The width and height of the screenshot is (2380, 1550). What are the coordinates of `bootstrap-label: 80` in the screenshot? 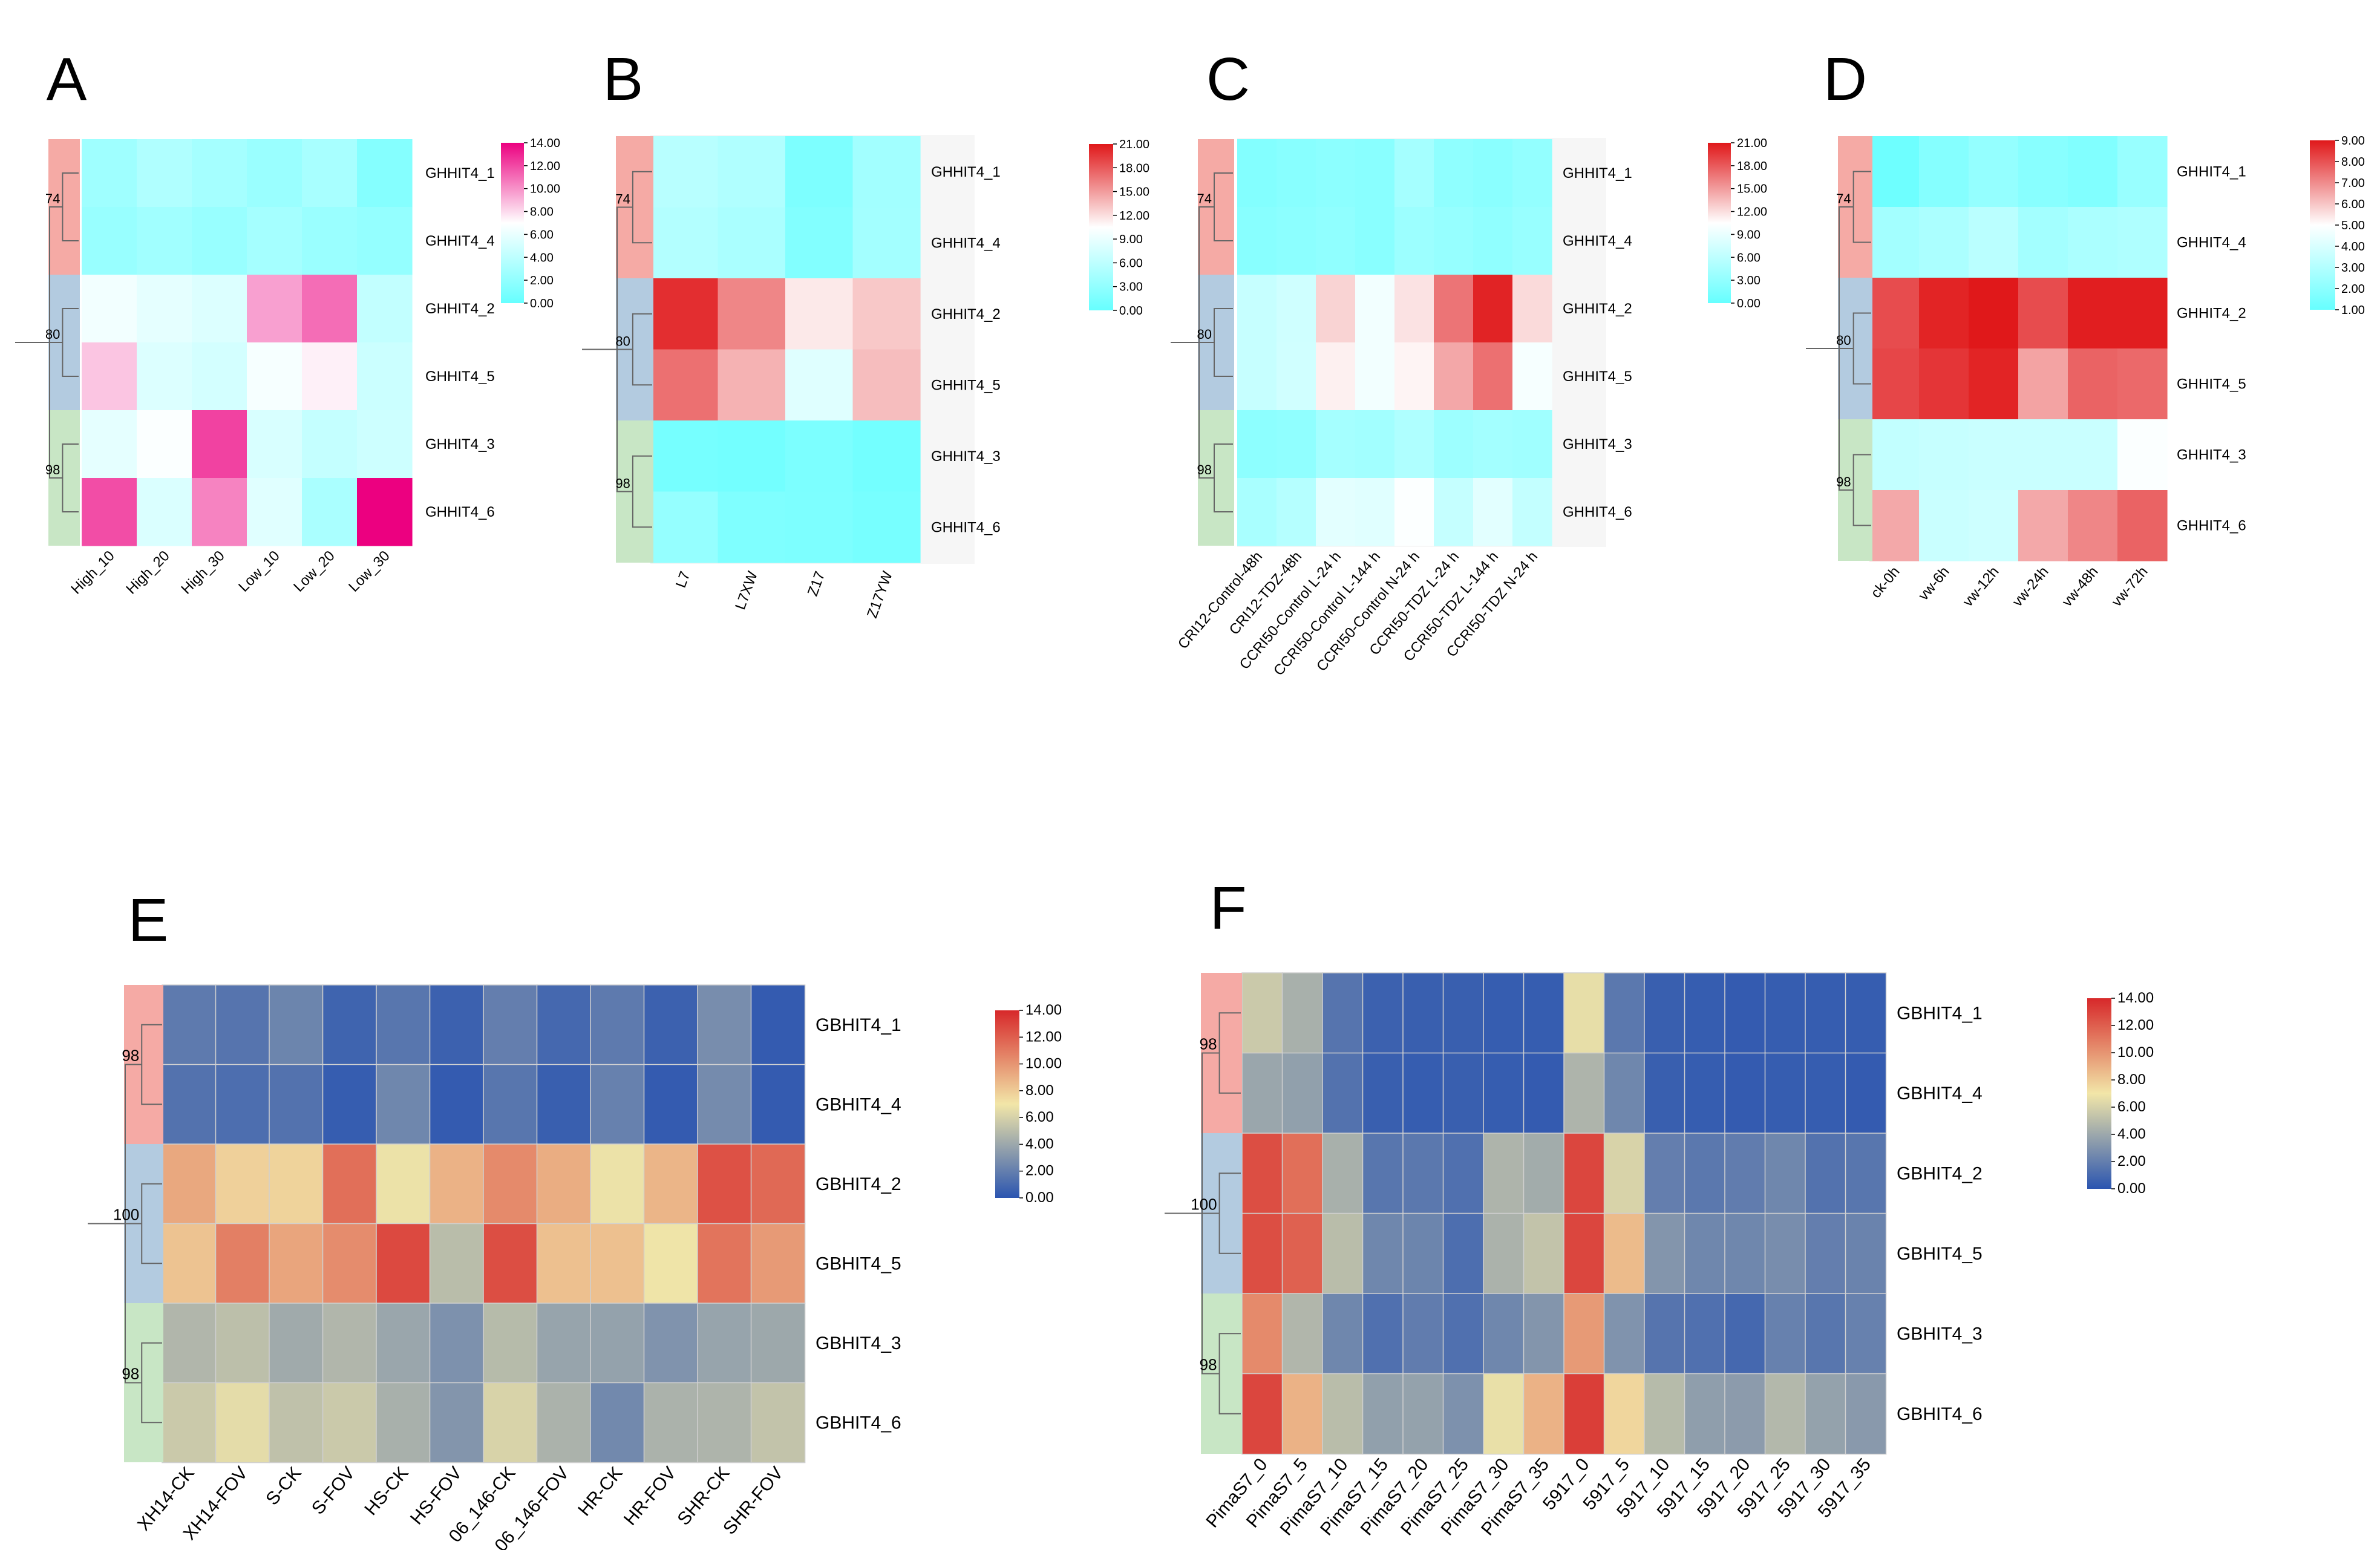 It's located at (1843, 340).